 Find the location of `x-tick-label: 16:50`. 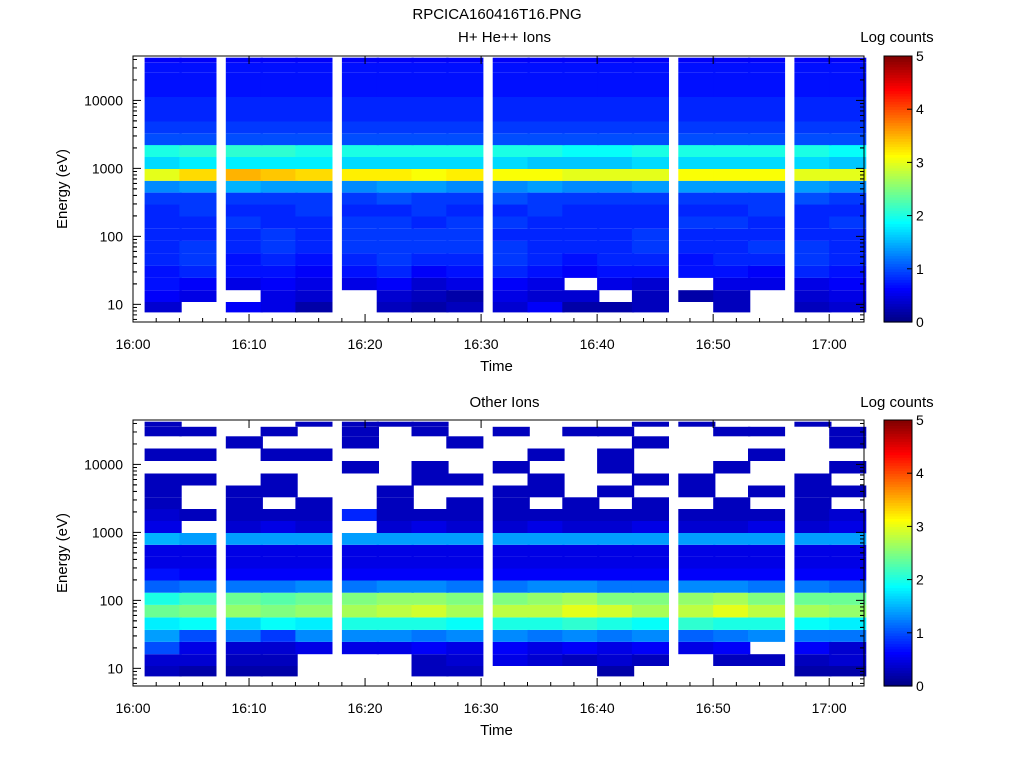

x-tick-label: 16:50 is located at coordinates (713, 344).